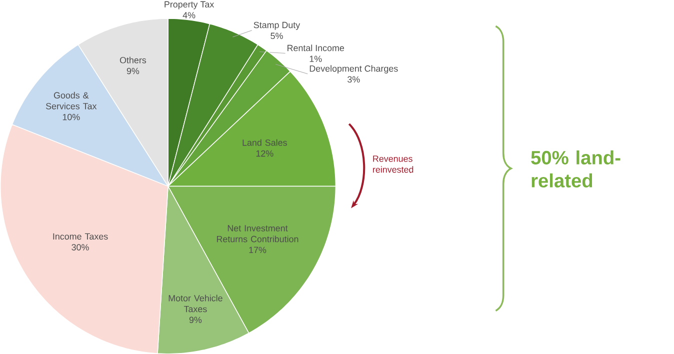 This screenshot has width=674, height=354. Describe the element at coordinates (354, 79) in the screenshot. I see `data-label: 3%` at that location.